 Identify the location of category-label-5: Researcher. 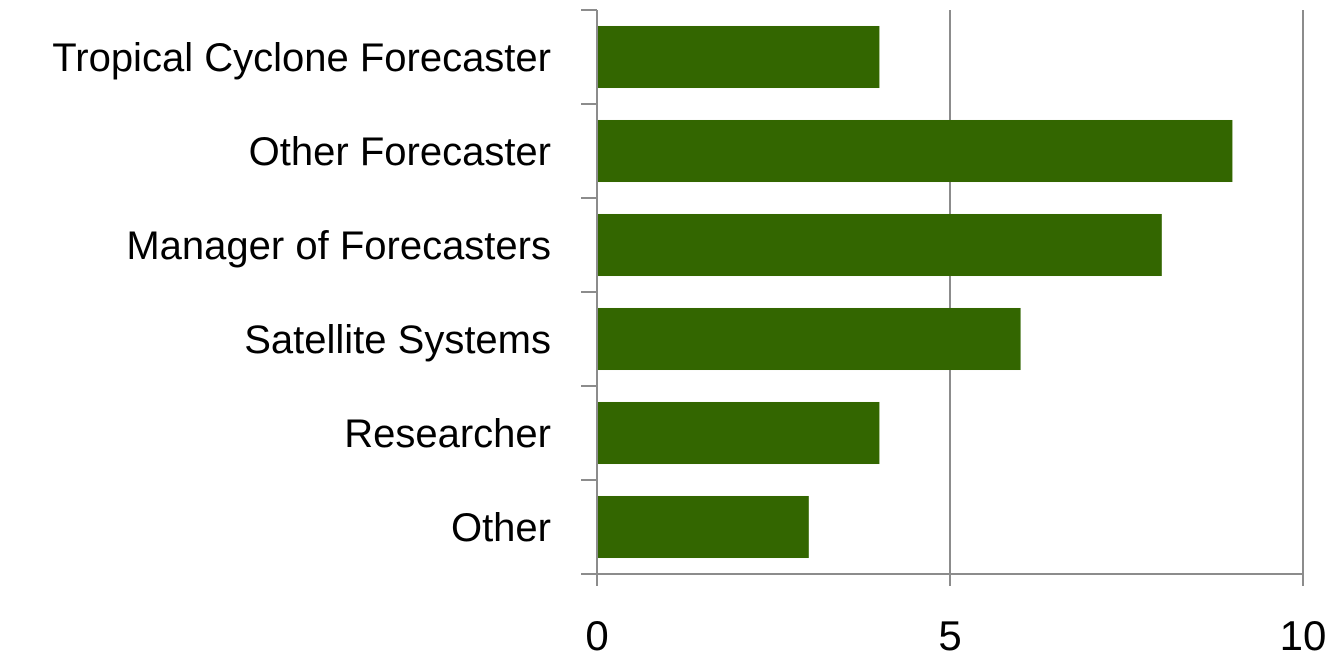
(447, 434).